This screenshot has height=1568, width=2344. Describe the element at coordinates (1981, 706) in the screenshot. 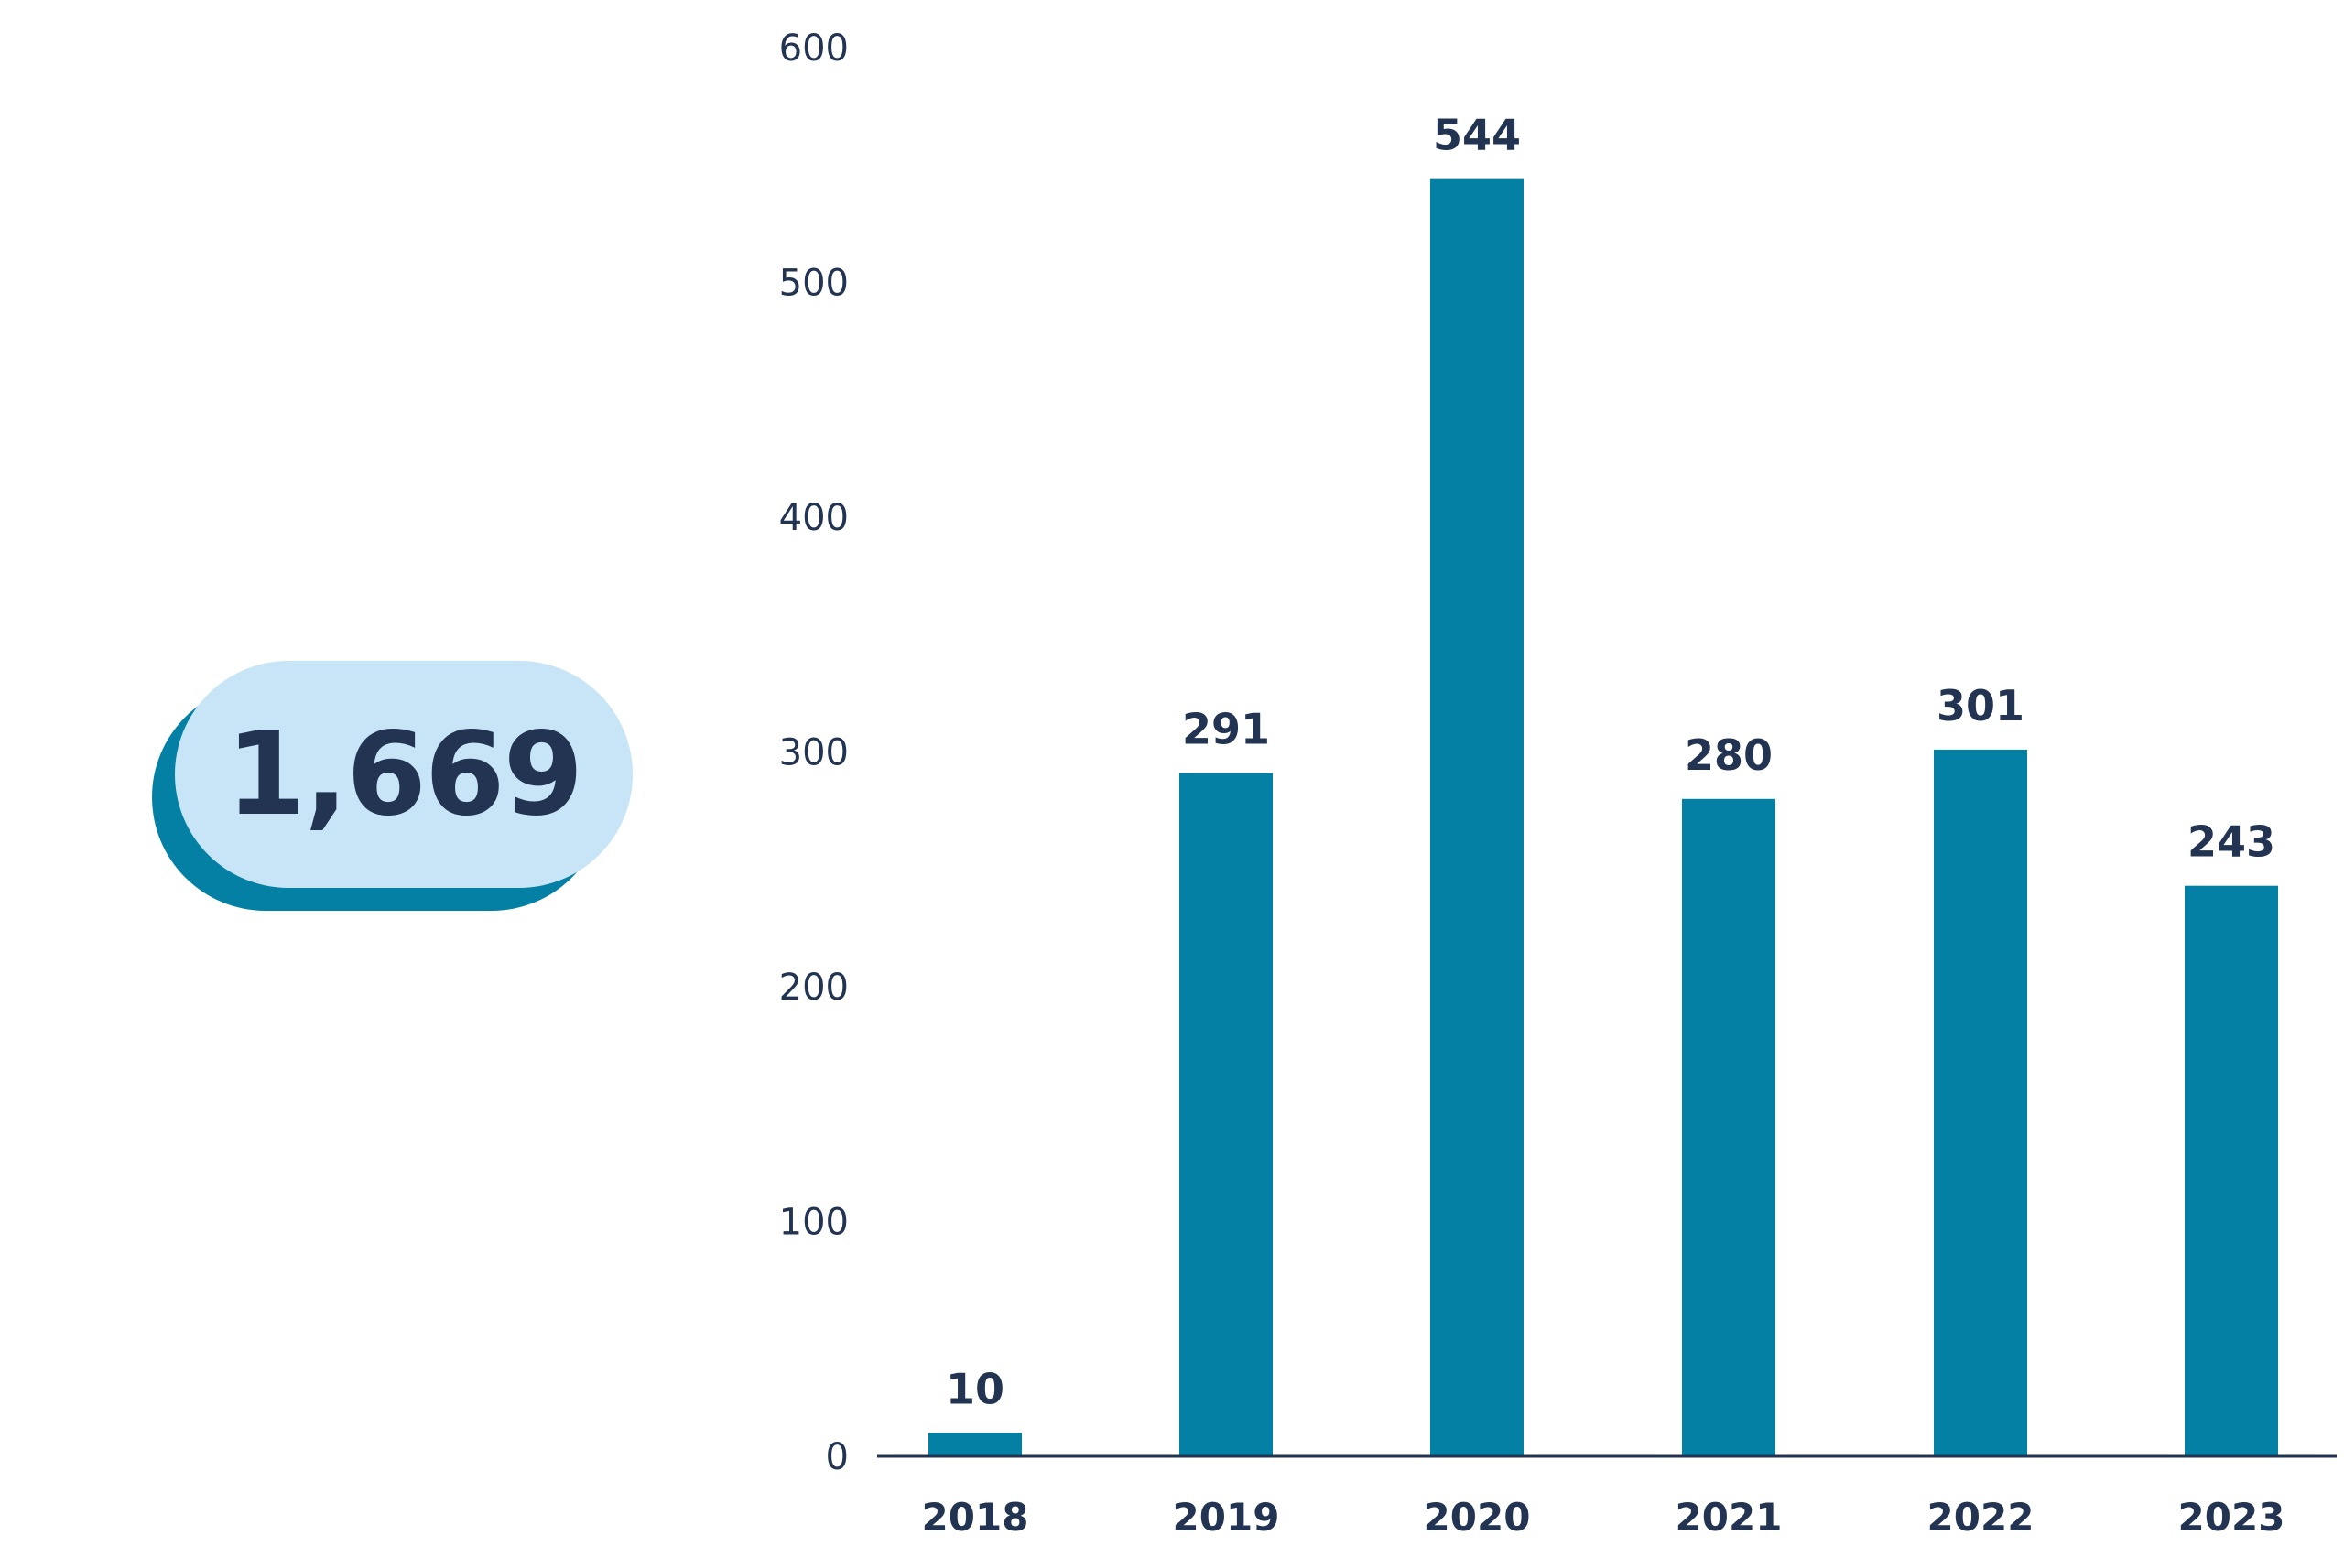

I see `bar-value-label: 301` at that location.